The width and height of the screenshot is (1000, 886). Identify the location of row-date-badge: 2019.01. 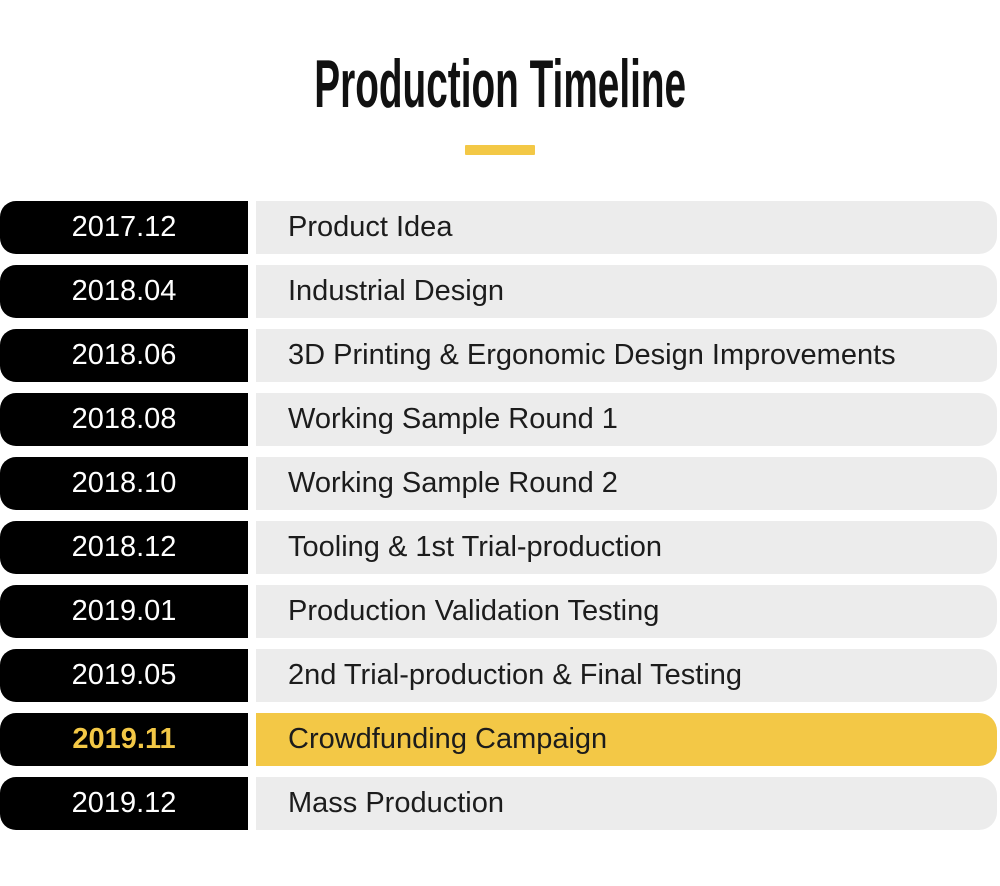
(124, 611).